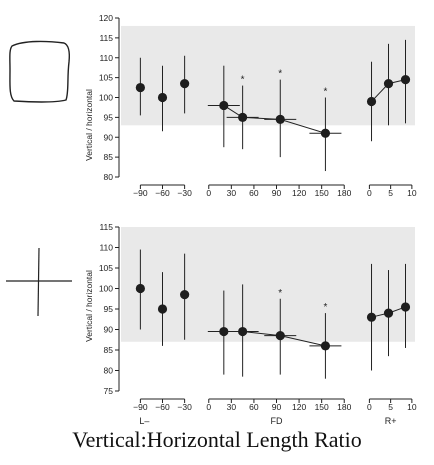 Image resolution: width=434 pixels, height=465 pixels. I want to click on y-tick-label: 120, so click(106, 18).